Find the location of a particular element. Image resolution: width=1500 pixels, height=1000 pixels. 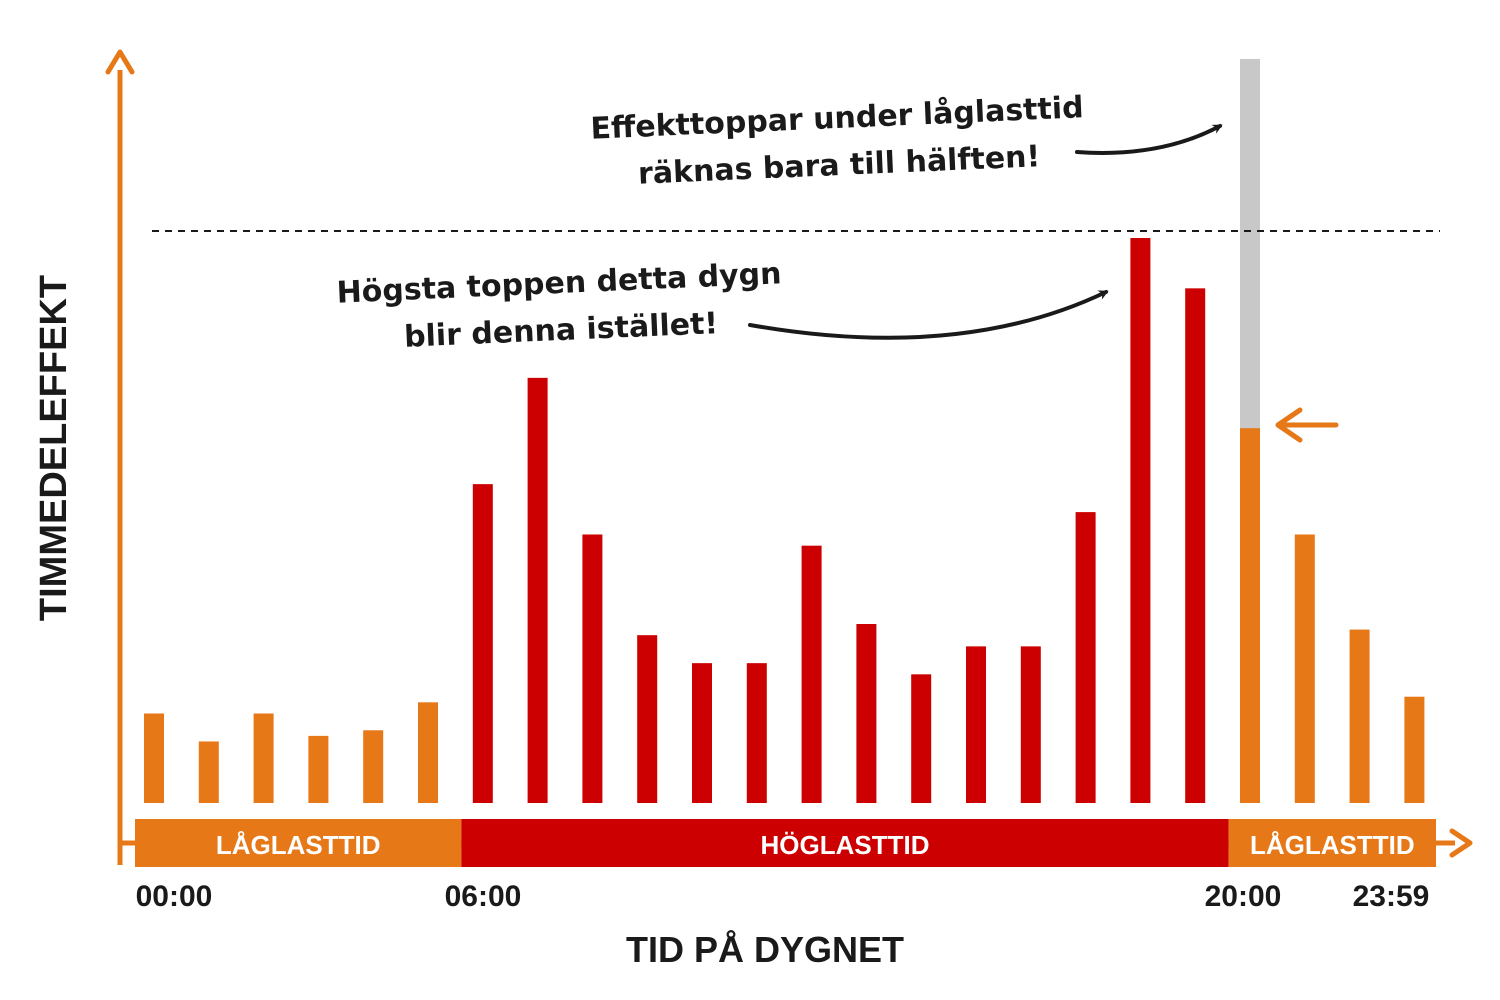

band-label-0: LÅGLASTTID is located at coordinates (298, 845).